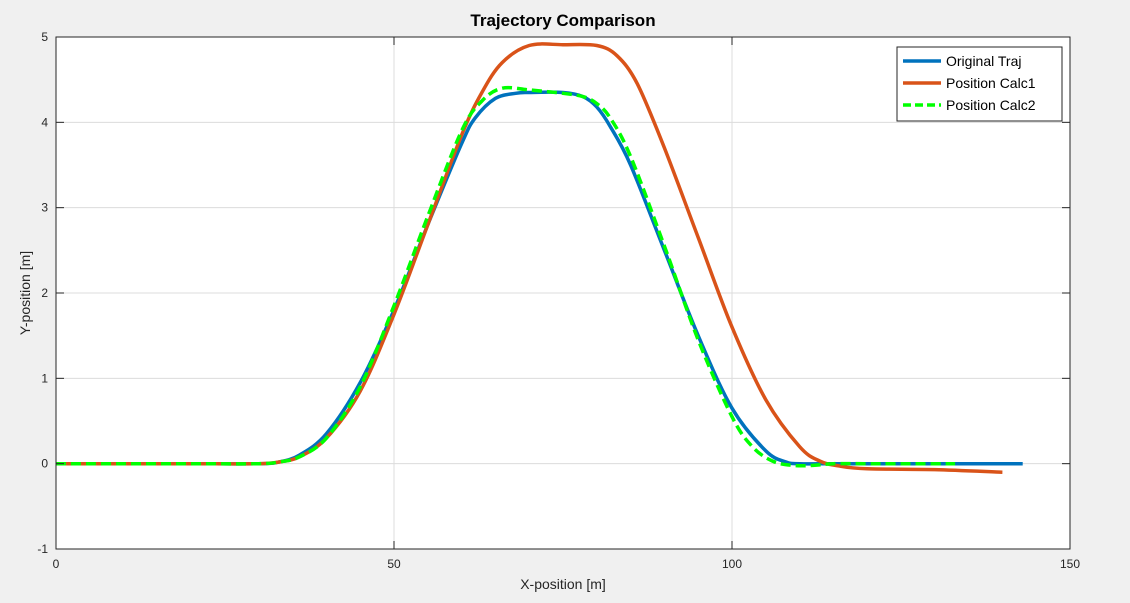 The height and width of the screenshot is (603, 1130). I want to click on x-tick-label: 100, so click(732, 564).